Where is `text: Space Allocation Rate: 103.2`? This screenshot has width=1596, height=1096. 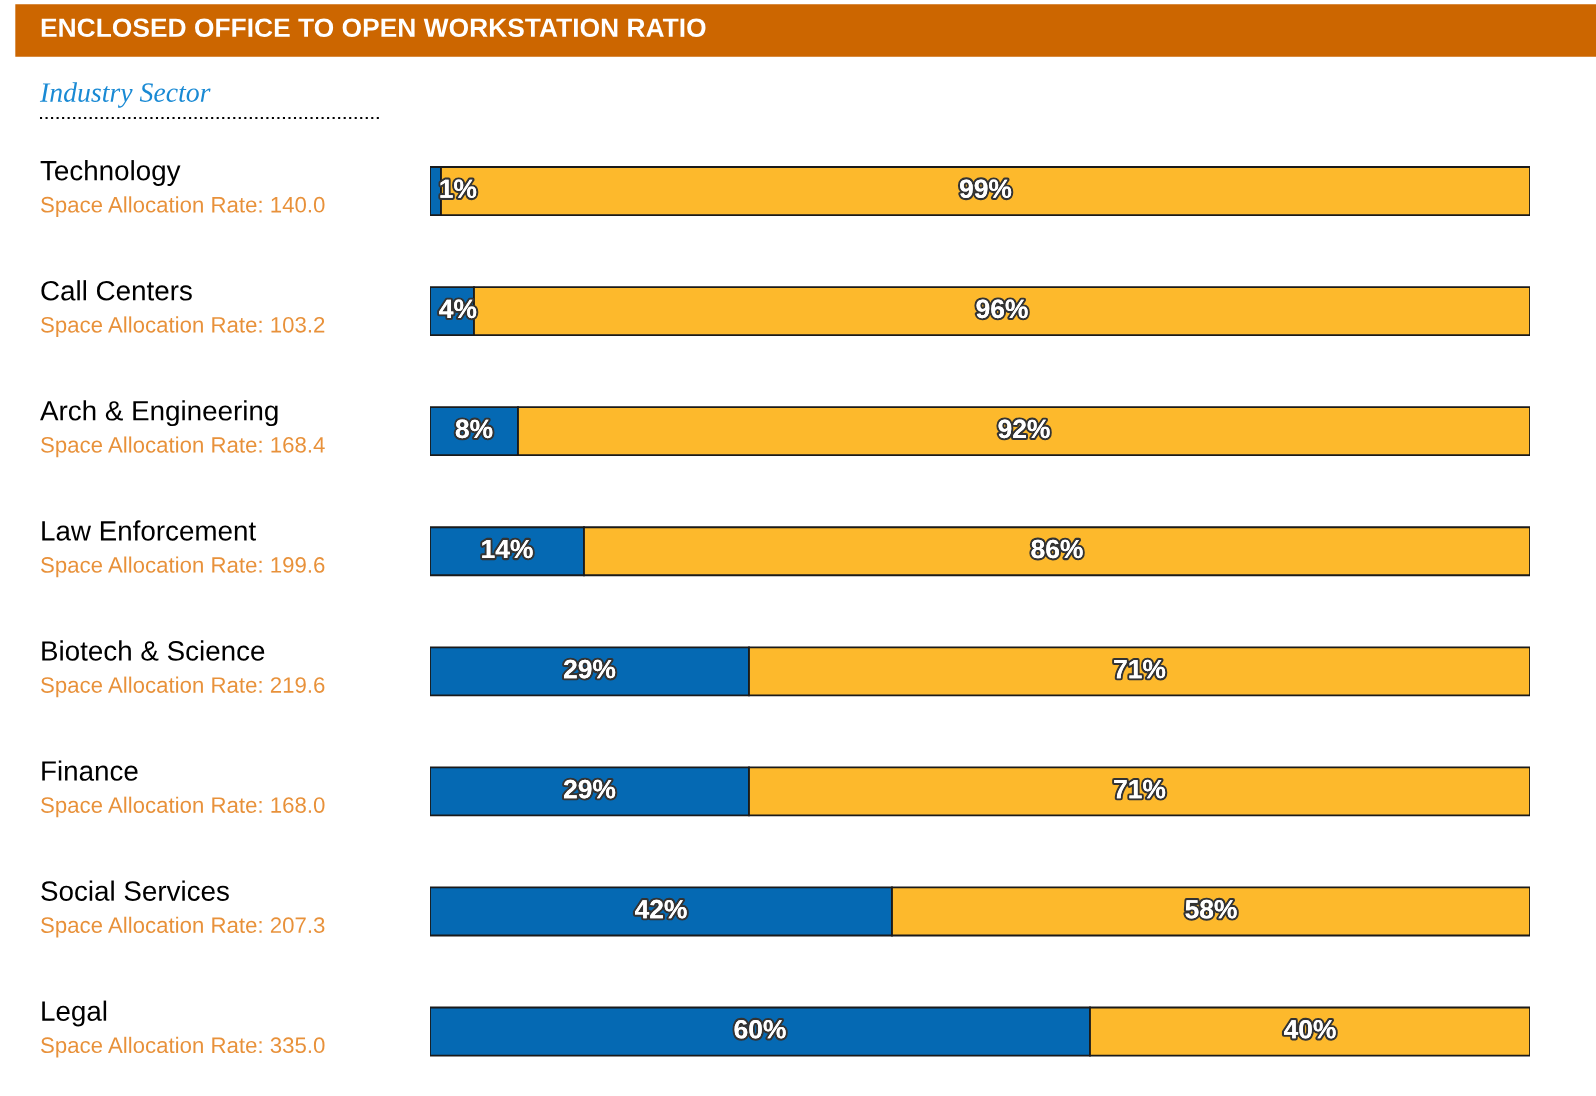
text: Space Allocation Rate: 103.2 is located at coordinates (183, 327).